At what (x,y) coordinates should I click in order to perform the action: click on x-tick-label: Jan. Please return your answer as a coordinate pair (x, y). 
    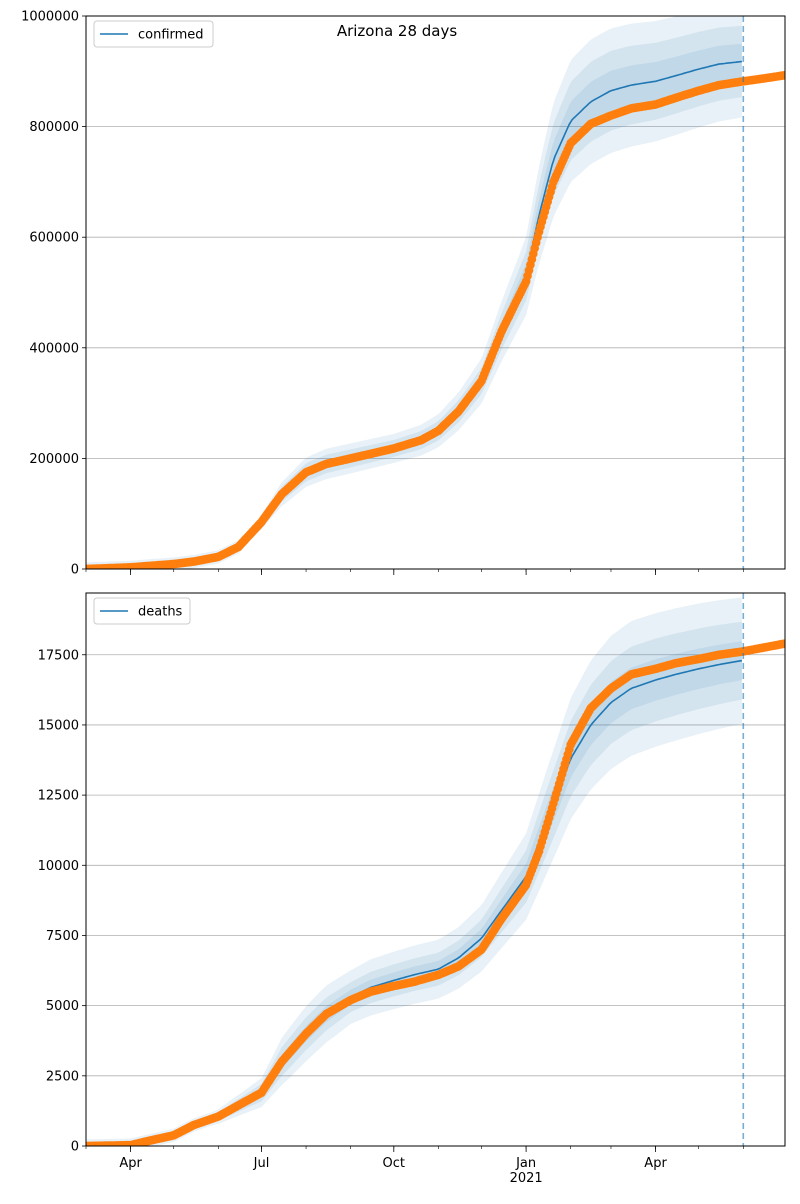
    Looking at the image, I should click on (525, 1163).